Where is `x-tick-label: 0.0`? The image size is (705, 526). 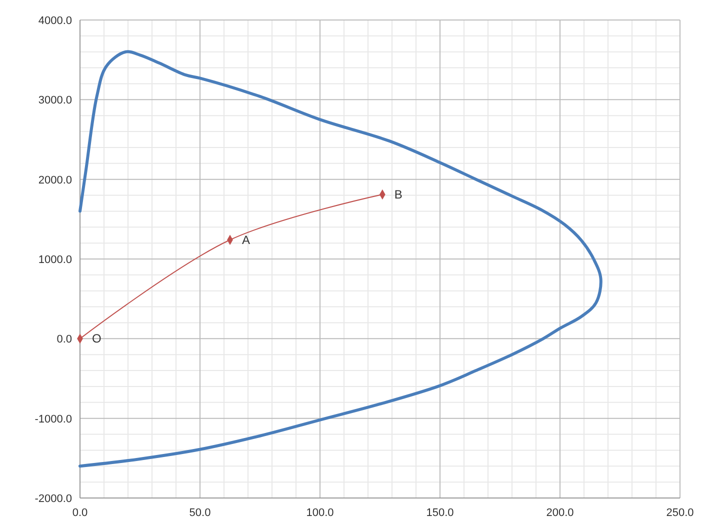
x-tick-label: 0.0 is located at coordinates (80, 513).